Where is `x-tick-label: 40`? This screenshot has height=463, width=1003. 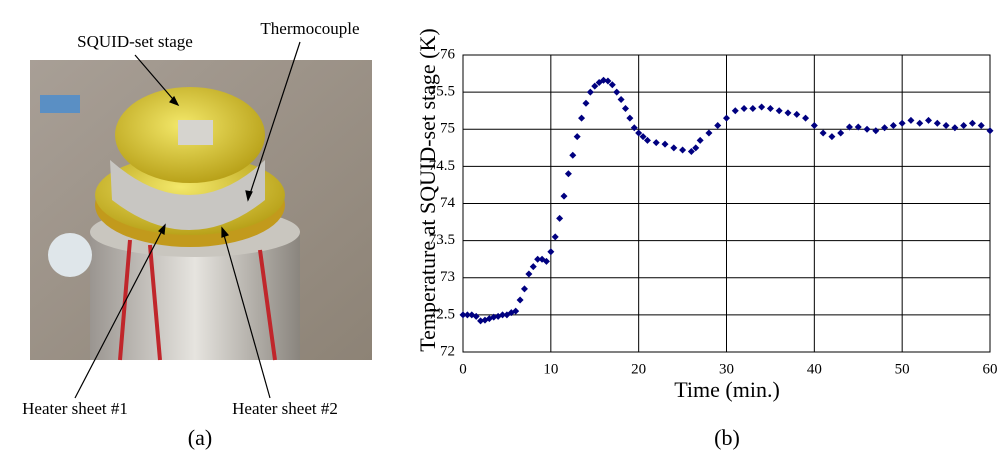
x-tick-label: 40 is located at coordinates (814, 369).